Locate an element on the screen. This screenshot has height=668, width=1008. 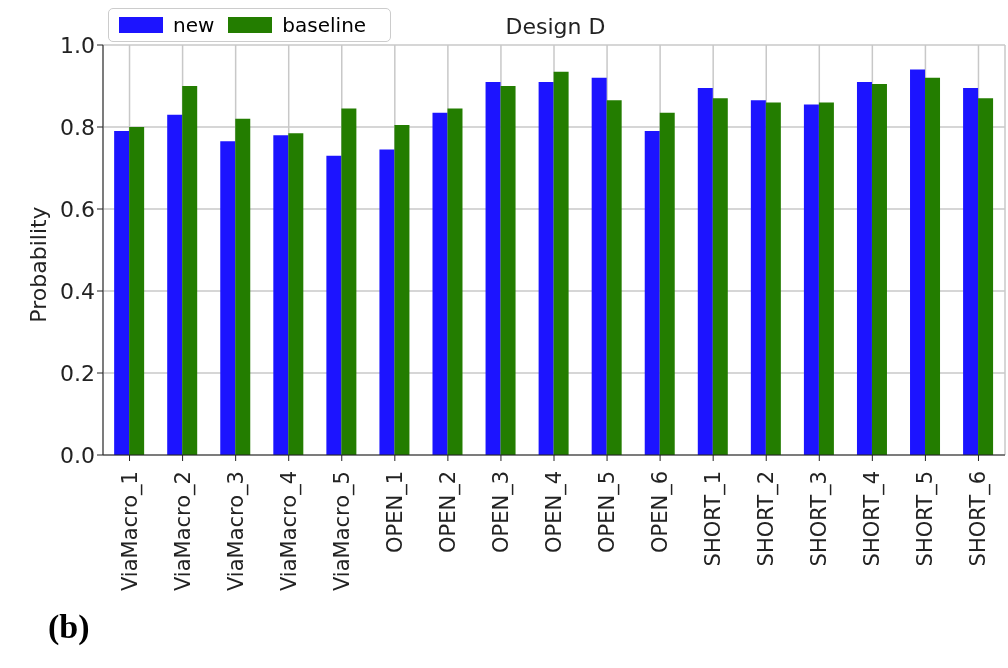
legend-label: baseline is located at coordinates (324, 25).